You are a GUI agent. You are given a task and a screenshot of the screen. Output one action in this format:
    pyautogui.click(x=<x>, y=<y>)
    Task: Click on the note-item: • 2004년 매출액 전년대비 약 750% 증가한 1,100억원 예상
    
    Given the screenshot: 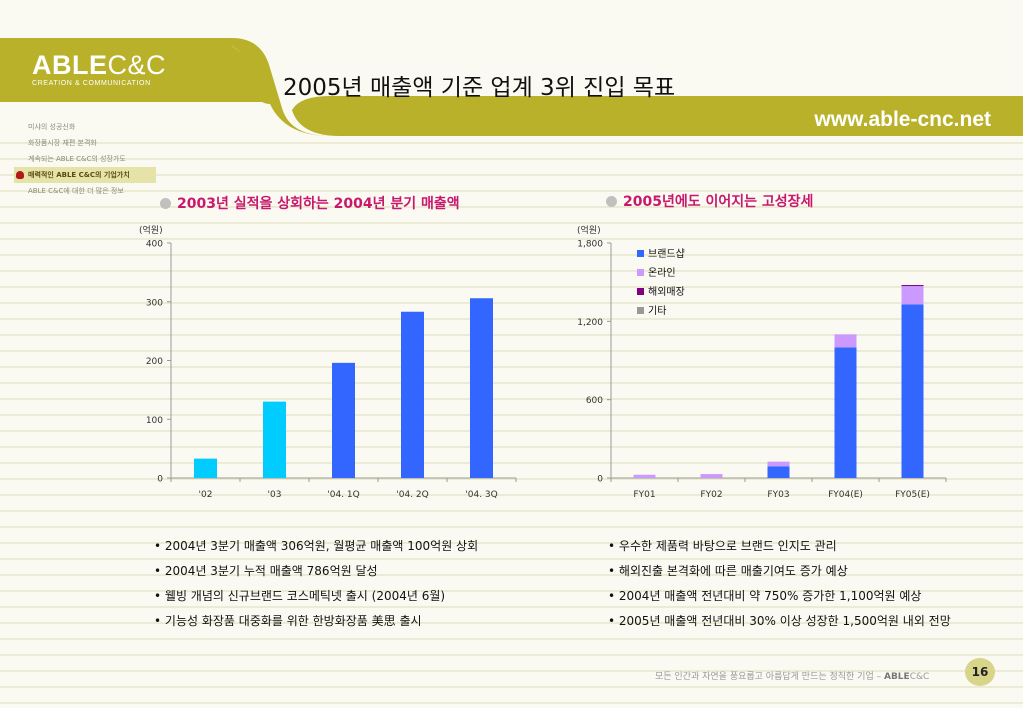 What is the action you would take?
    pyautogui.click(x=765, y=596)
    